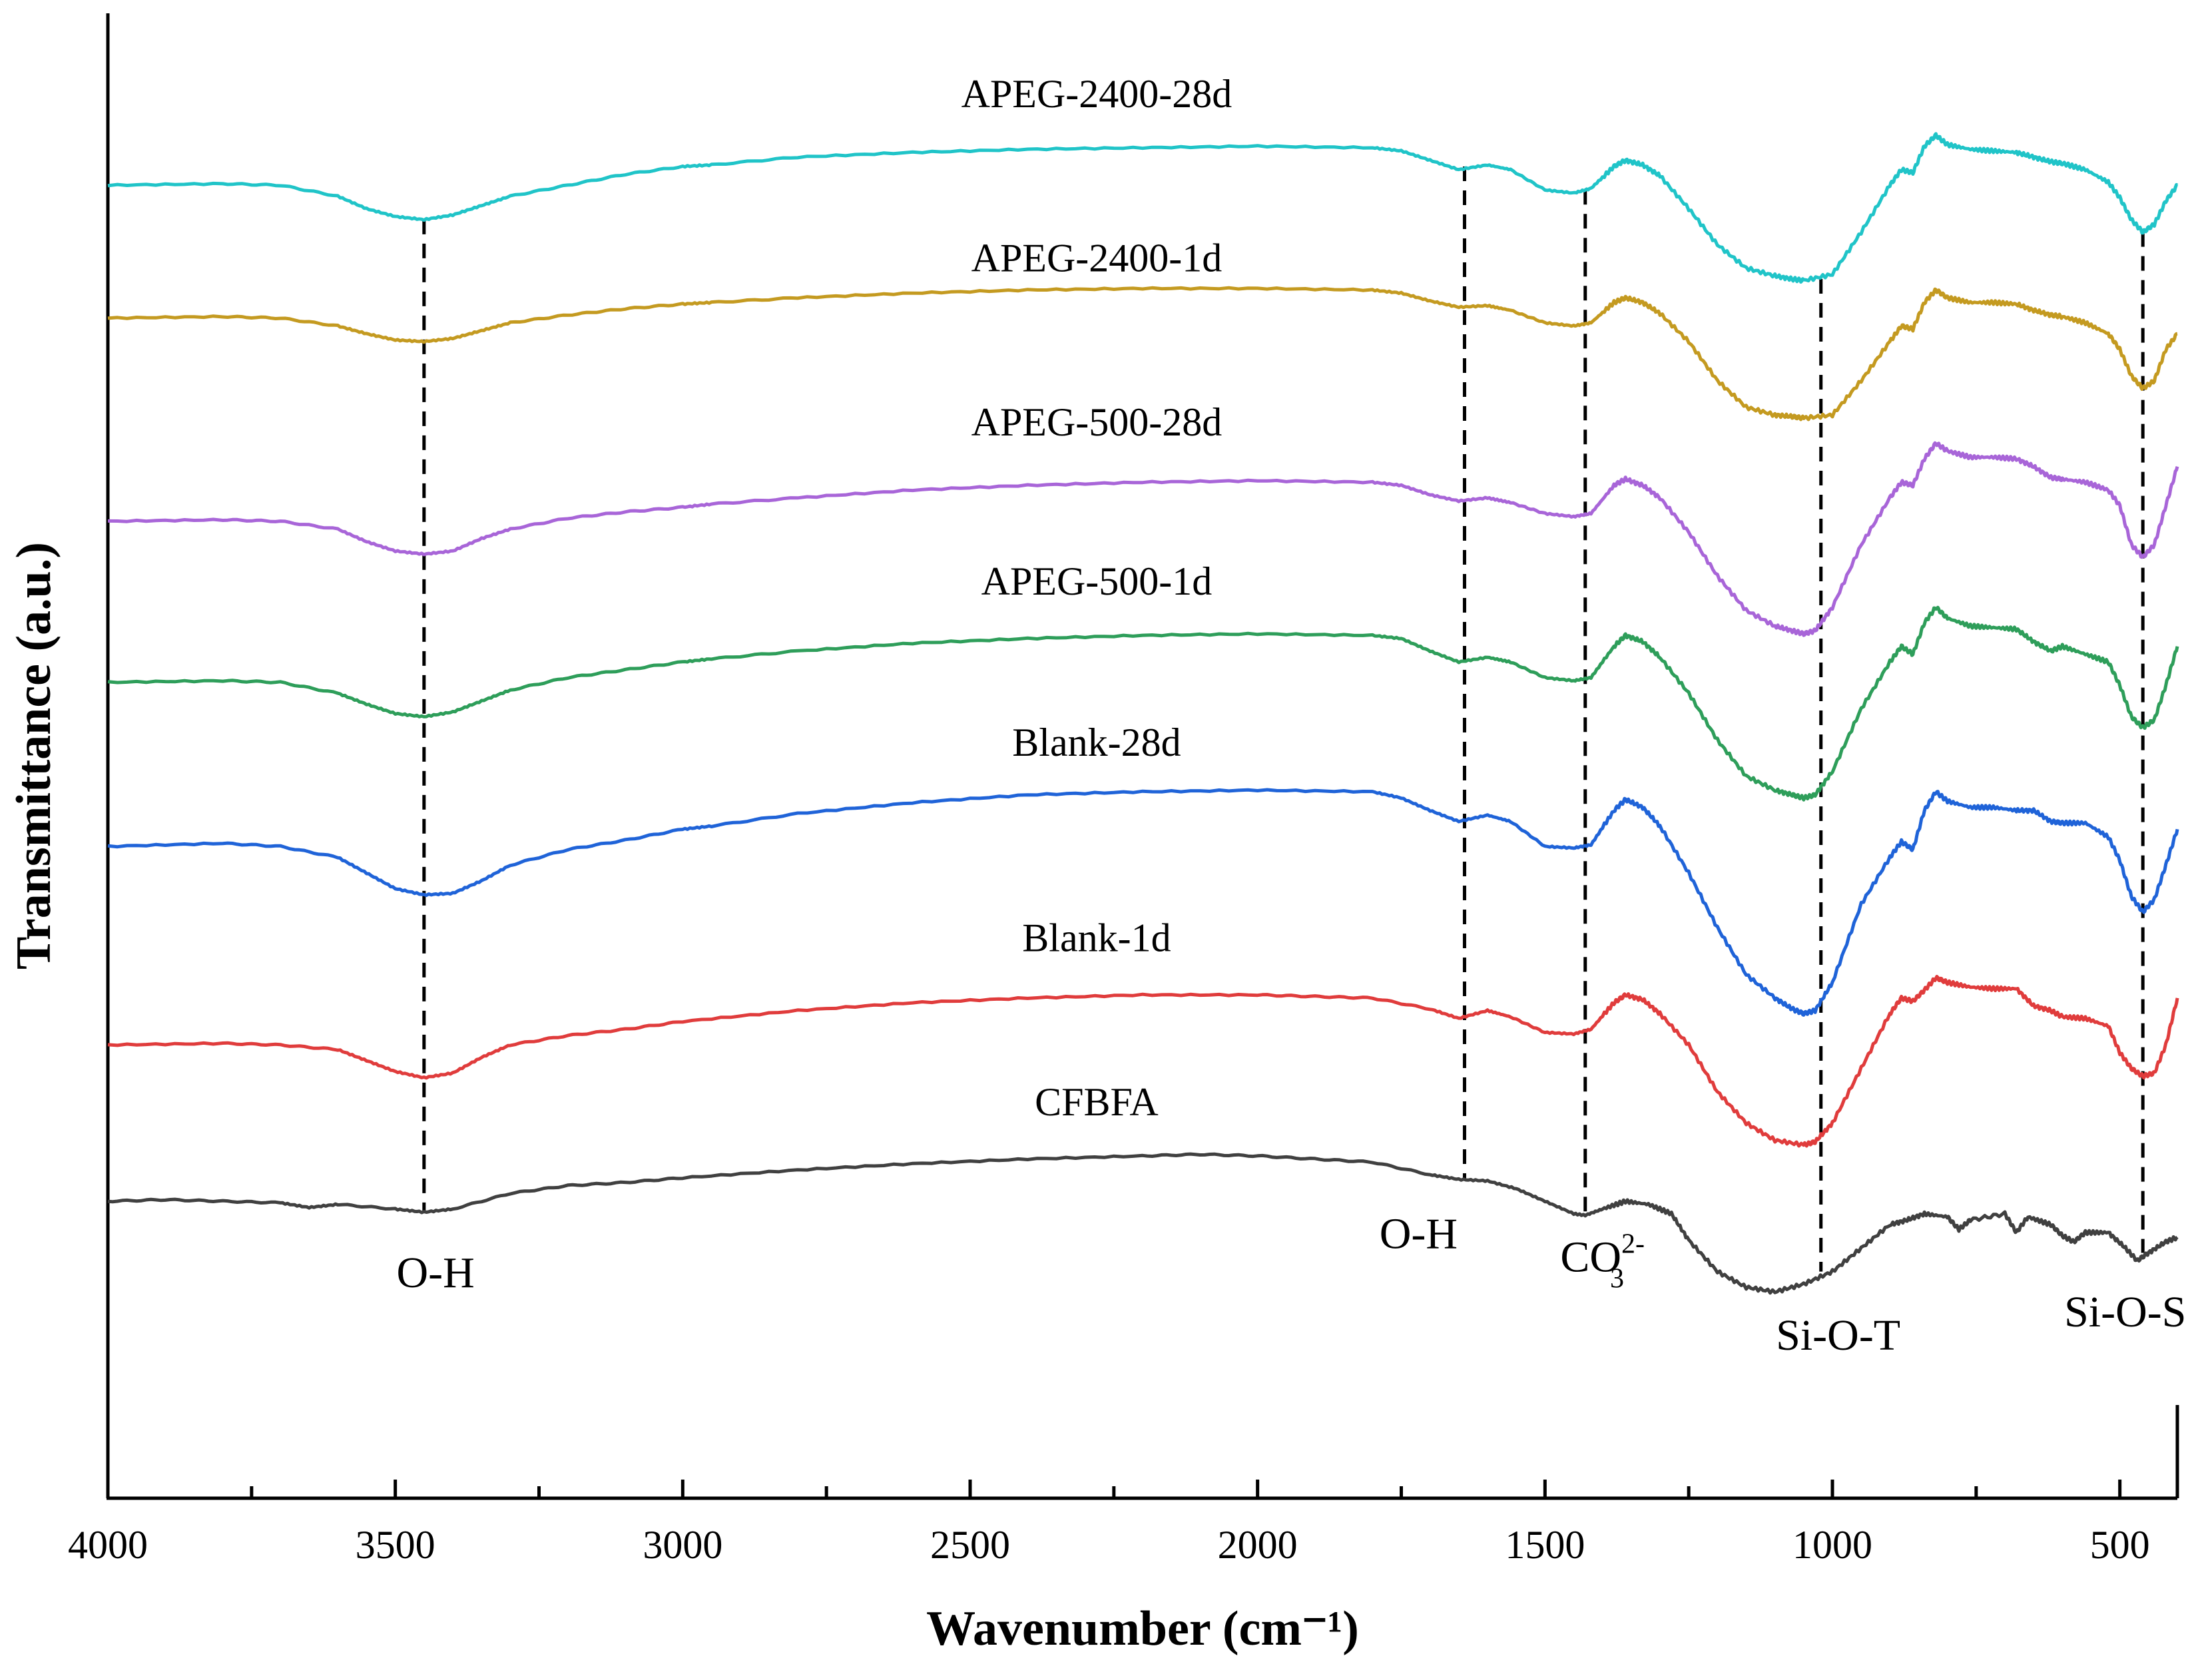  What do you see at coordinates (1096, 94) in the screenshot?
I see `series-label: APEG-2400-28d` at bounding box center [1096, 94].